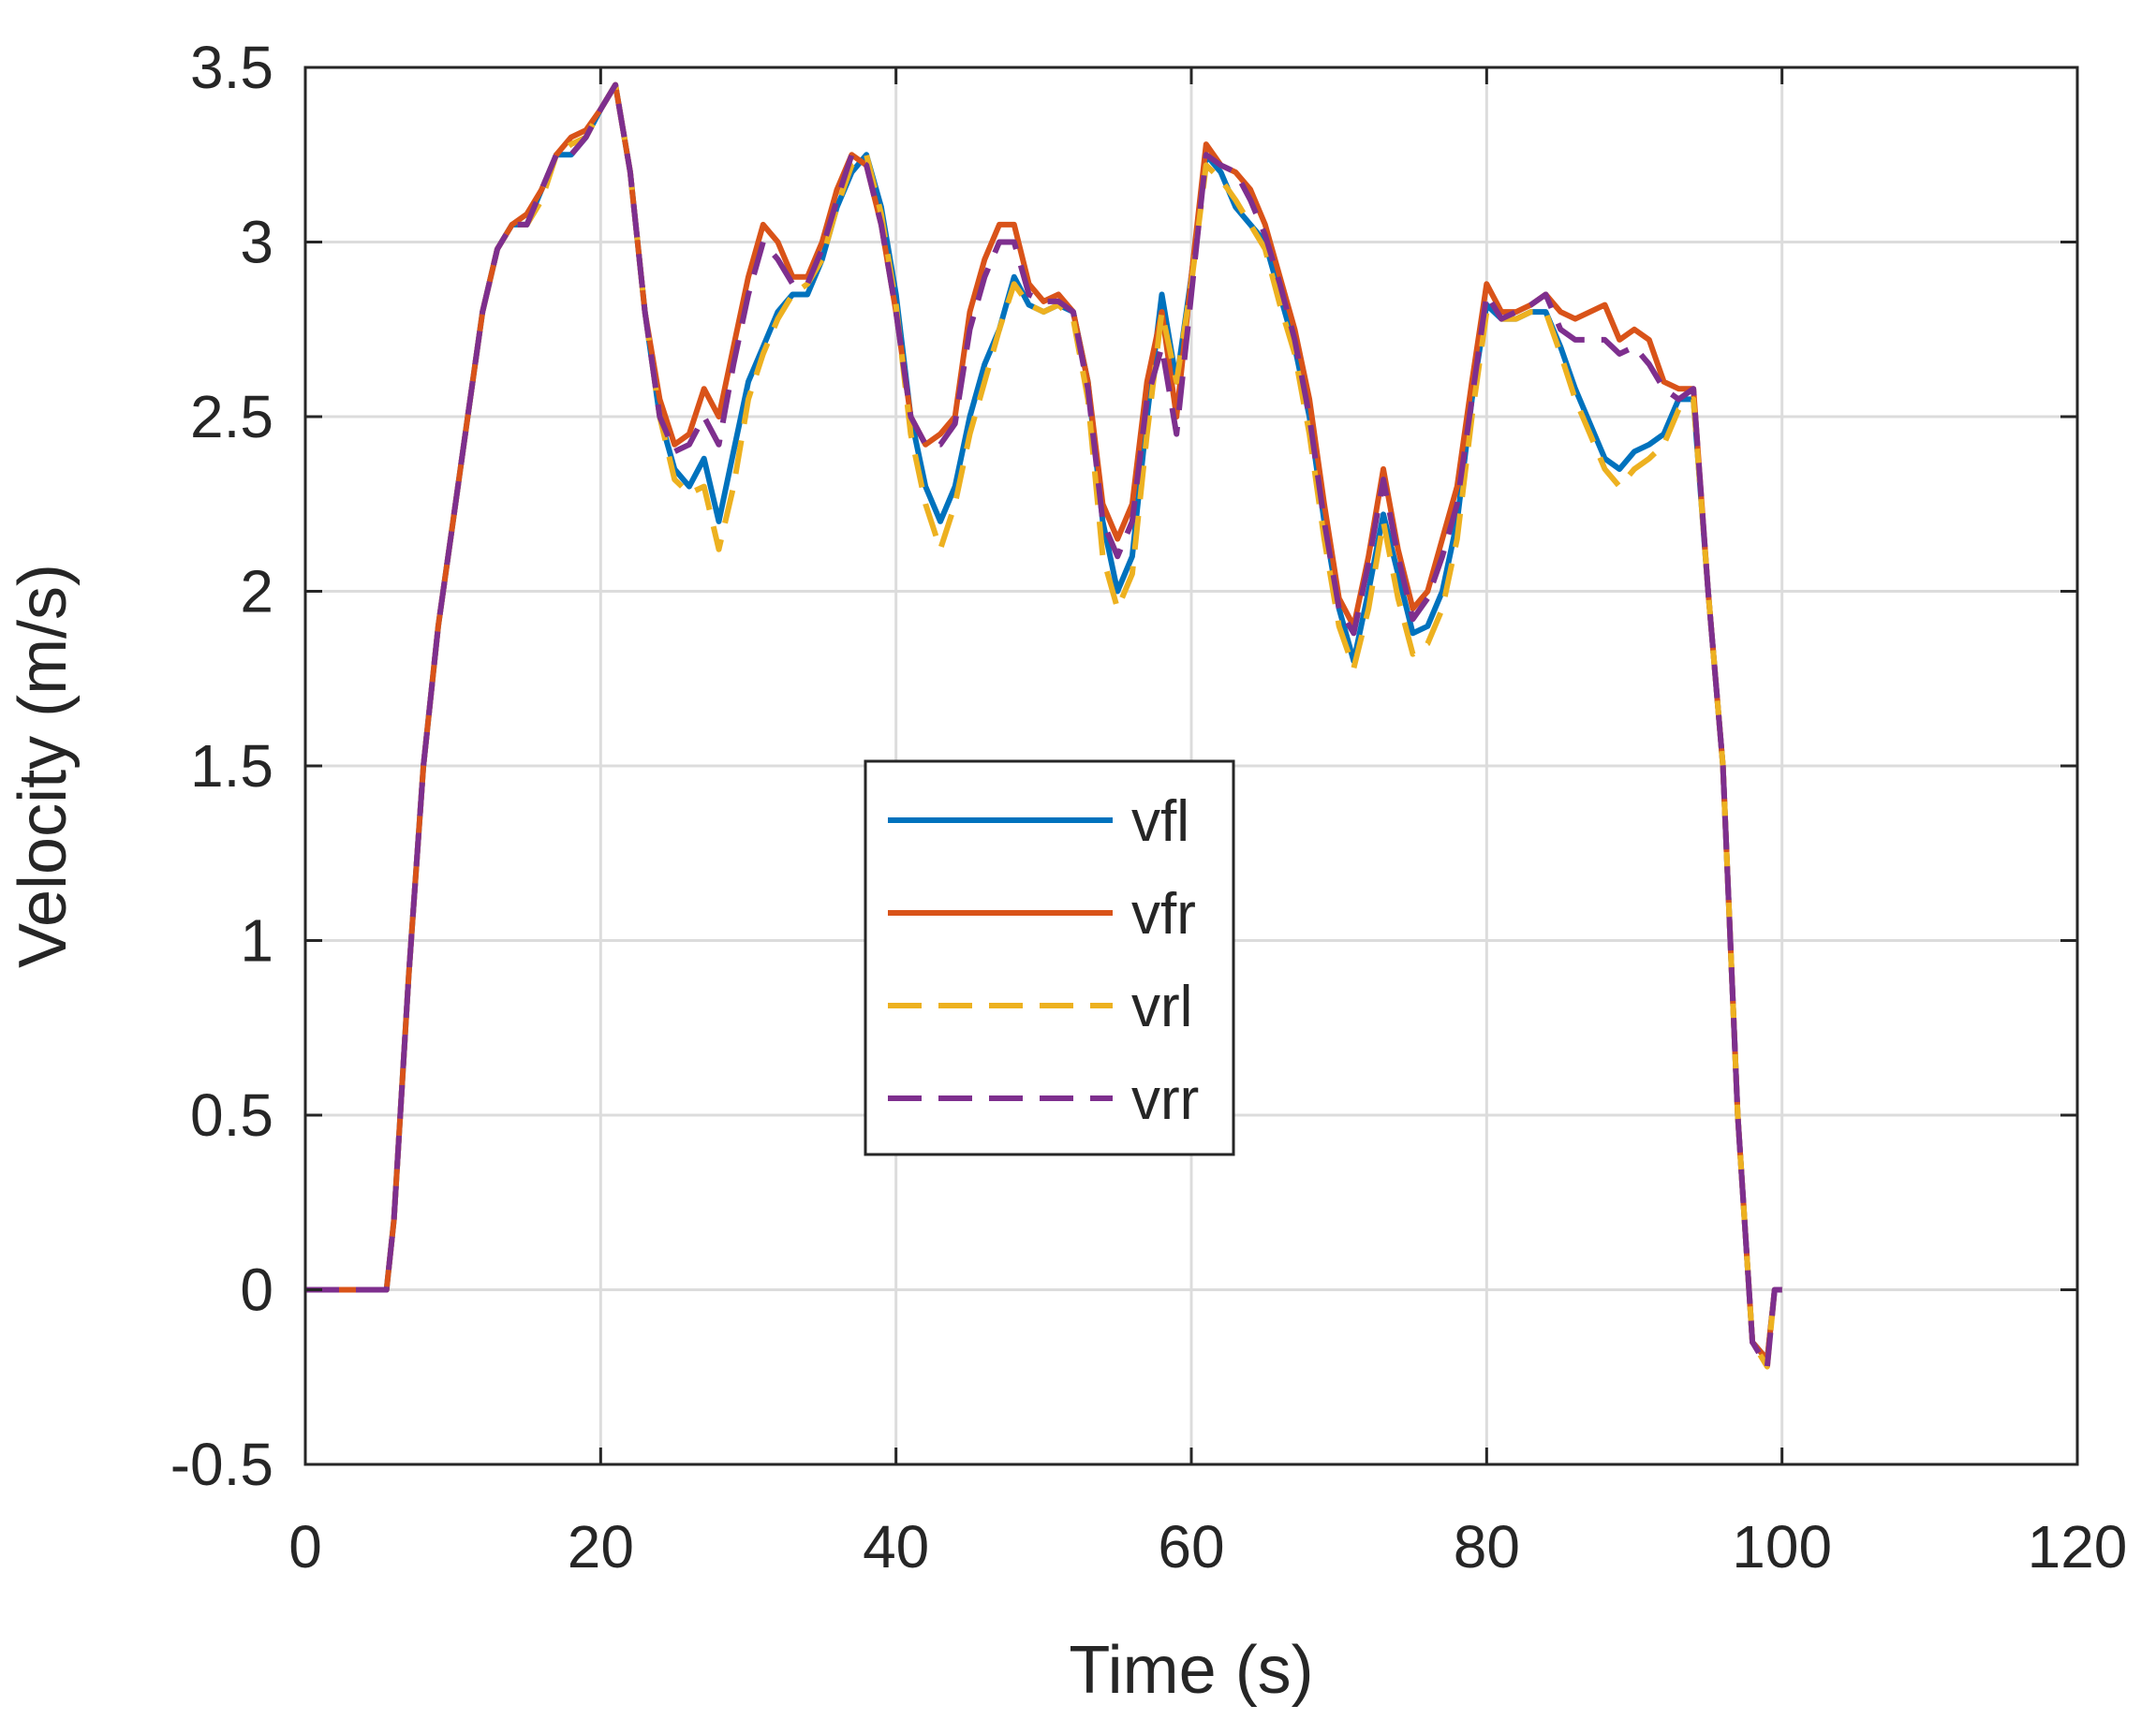 This screenshot has height=1720, width=2156. I want to click on legend-label-vfr: vfr, so click(1163, 914).